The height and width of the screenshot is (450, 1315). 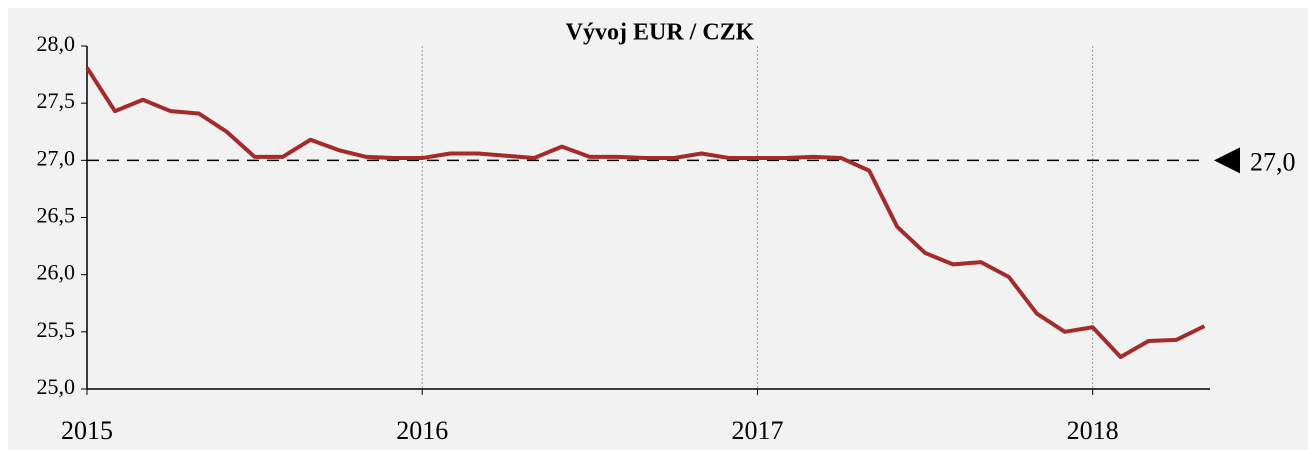 I want to click on x-tick-label: 2015, so click(x=87, y=430).